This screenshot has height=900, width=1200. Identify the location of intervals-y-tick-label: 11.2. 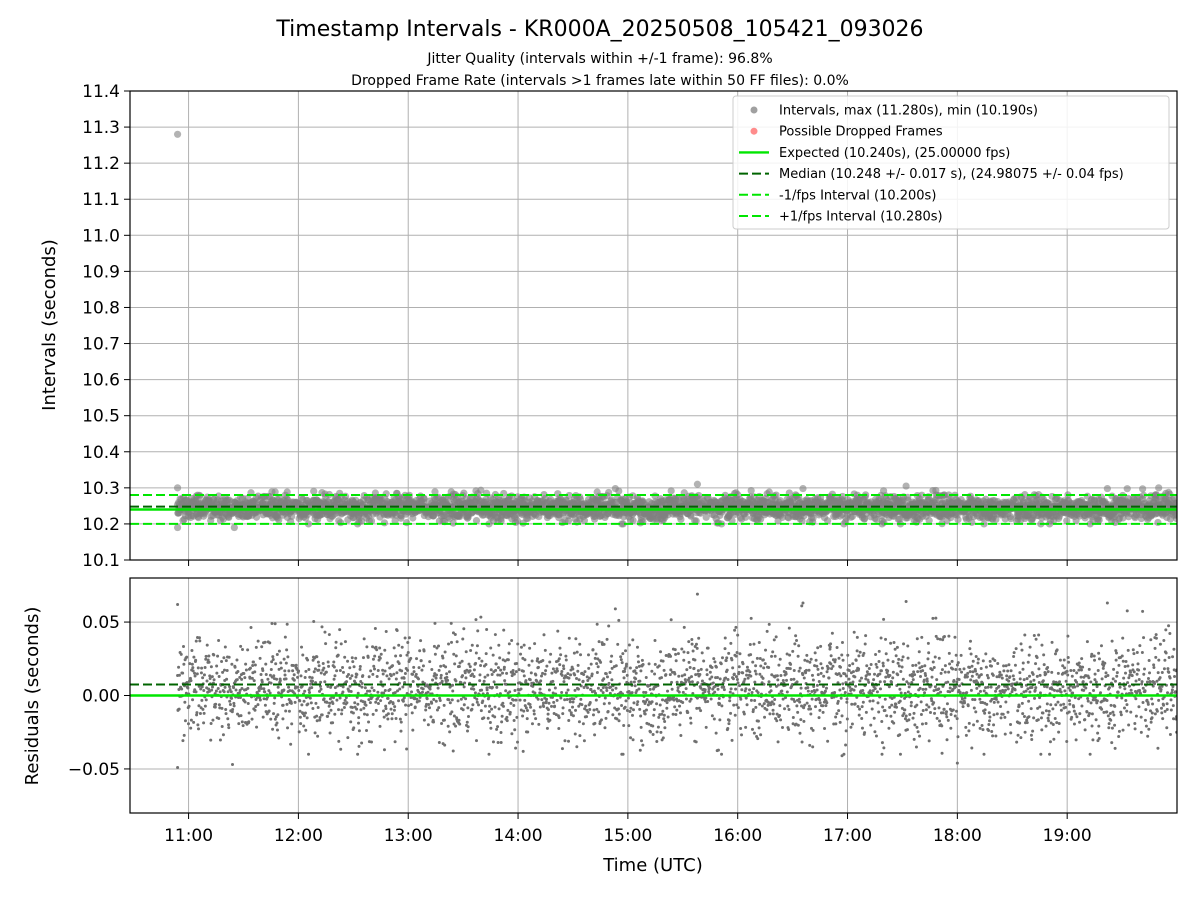
(101, 164).